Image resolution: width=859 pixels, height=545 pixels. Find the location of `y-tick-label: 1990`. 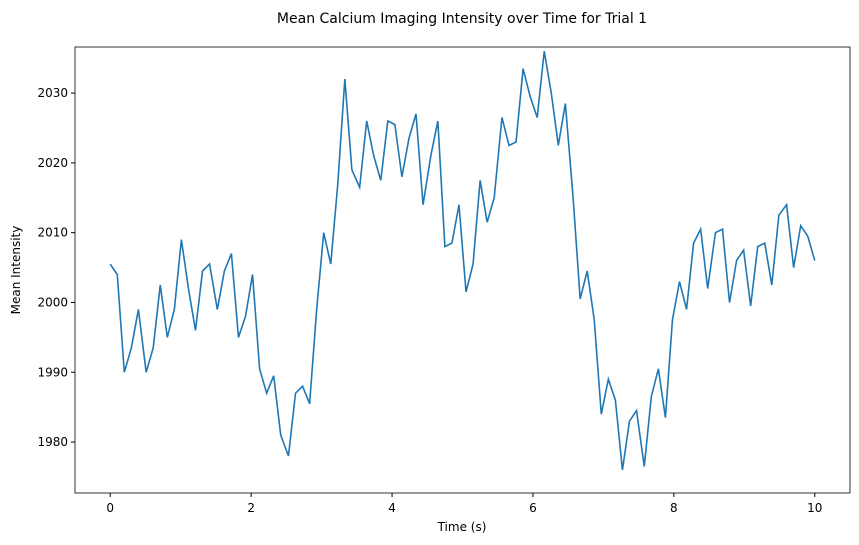

y-tick-label: 1990 is located at coordinates (52, 372).